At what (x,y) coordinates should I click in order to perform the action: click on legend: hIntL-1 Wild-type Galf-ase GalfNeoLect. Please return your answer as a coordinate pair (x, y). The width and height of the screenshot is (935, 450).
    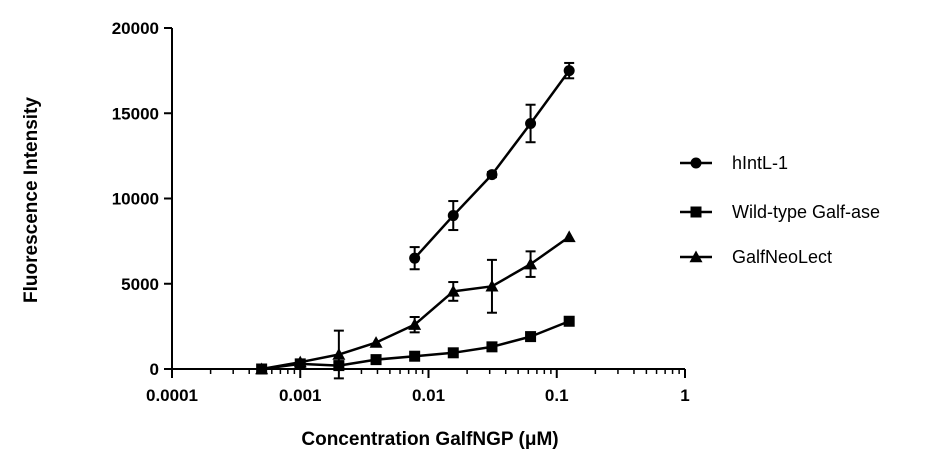
    Looking at the image, I should click on (780, 210).